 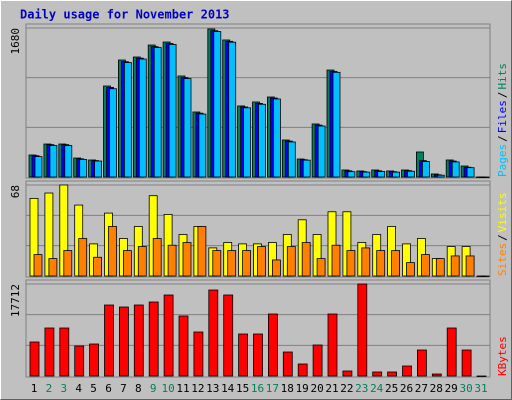 I want to click on legend-entry: Pages, so click(x=502, y=160).